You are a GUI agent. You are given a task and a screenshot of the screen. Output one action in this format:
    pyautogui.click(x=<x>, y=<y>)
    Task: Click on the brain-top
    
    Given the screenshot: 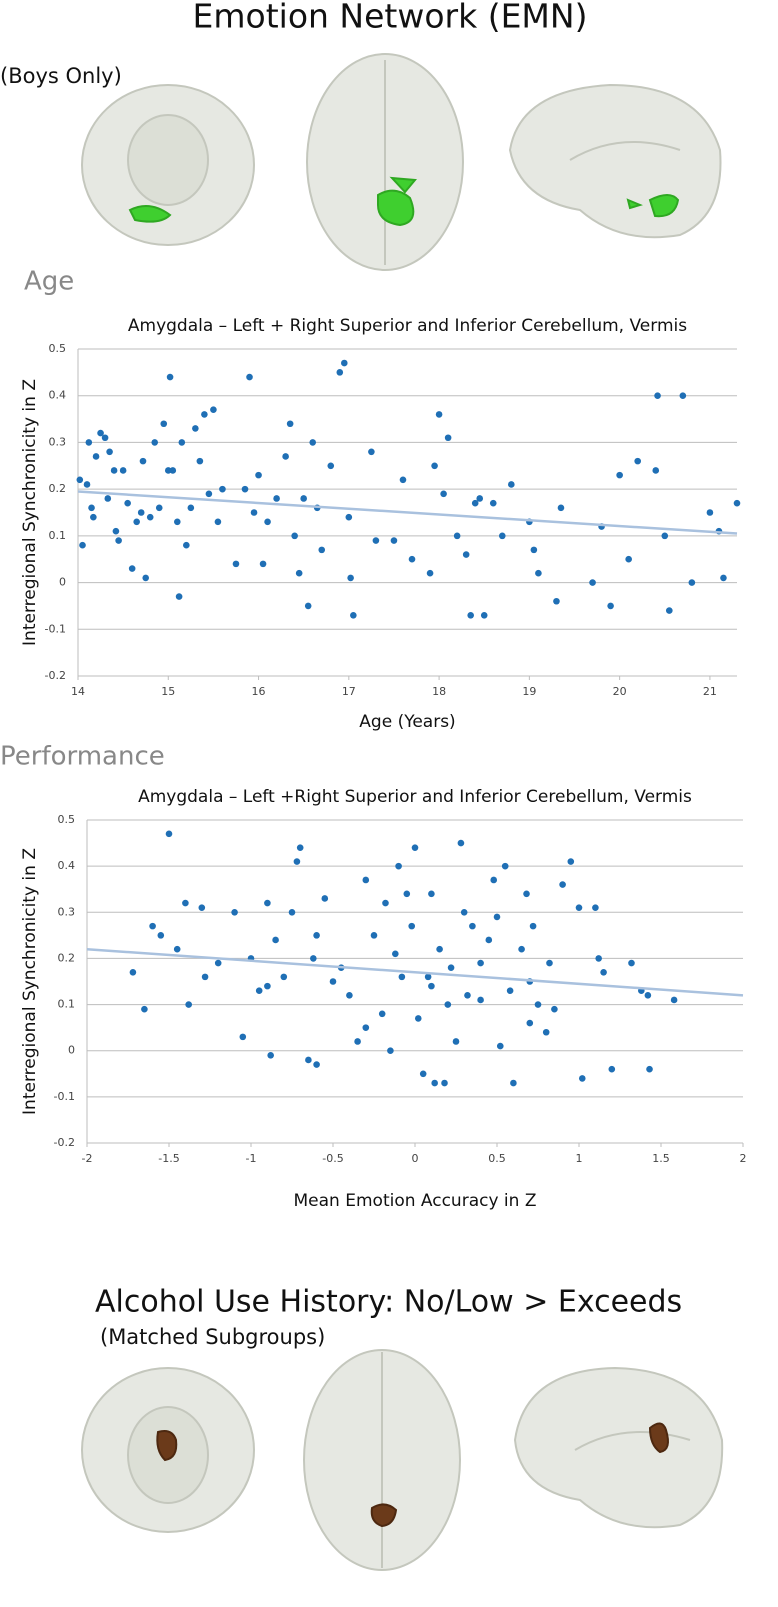 What is the action you would take?
    pyautogui.click(x=382, y=1460)
    